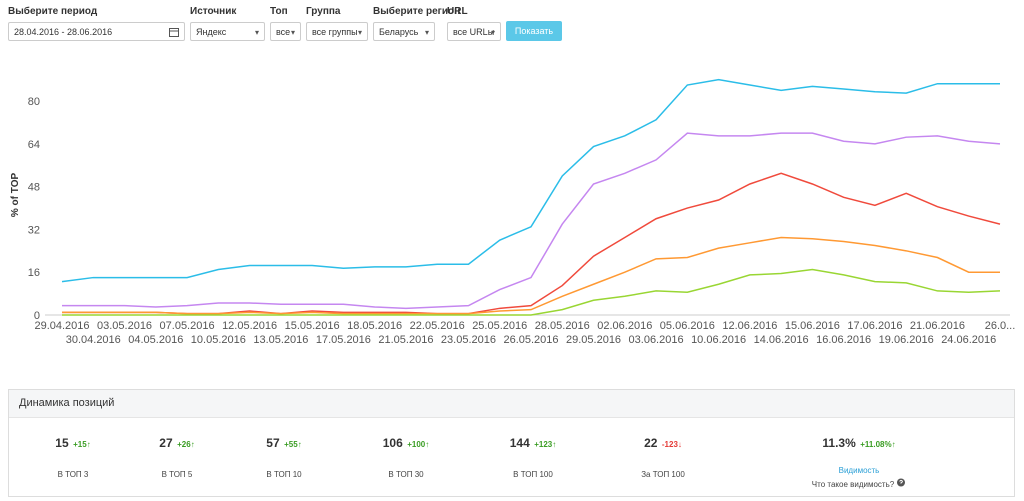 The width and height of the screenshot is (1024, 501). What do you see at coordinates (663, 456) in the screenshot?
I see `stat-item: 22 -123 За ТОП 100` at bounding box center [663, 456].